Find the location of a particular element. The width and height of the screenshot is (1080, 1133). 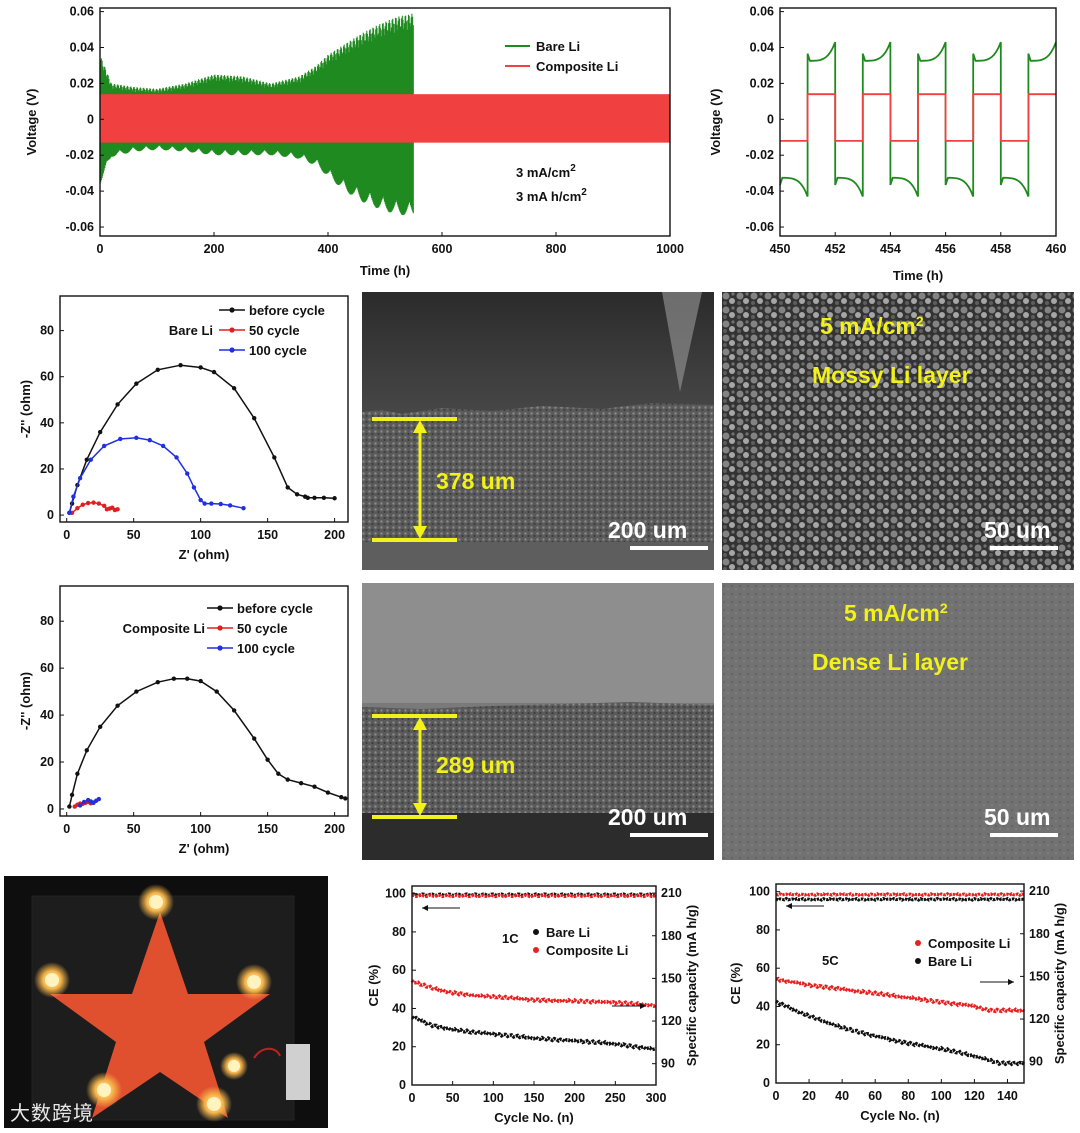

x-tick-label: 1000 is located at coordinates (670, 249).